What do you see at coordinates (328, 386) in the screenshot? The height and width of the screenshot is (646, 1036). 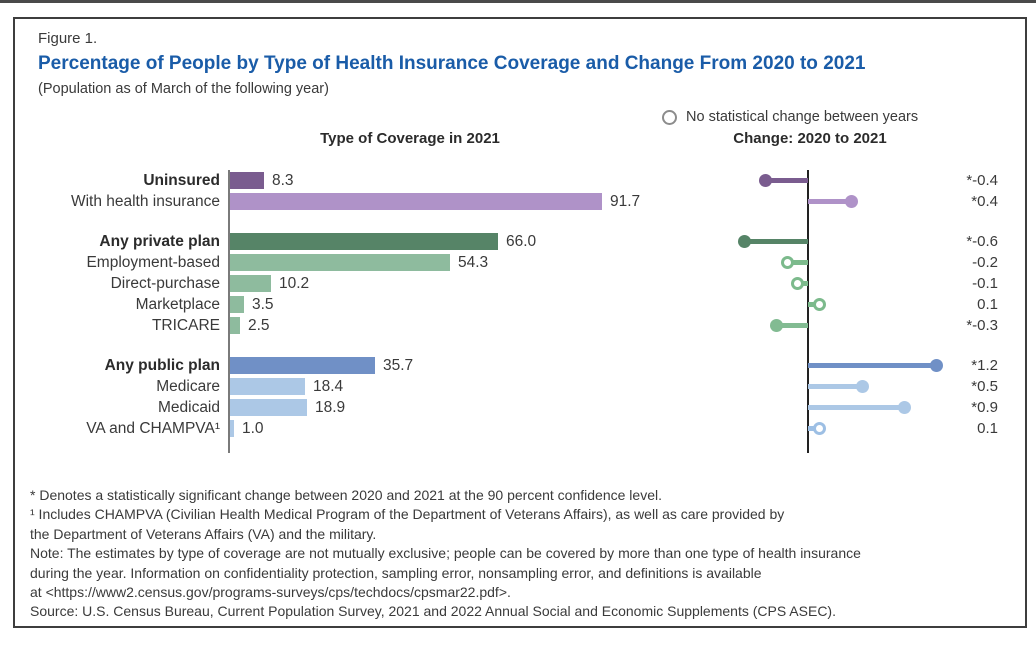 I see `bar-value-label: 18.4` at bounding box center [328, 386].